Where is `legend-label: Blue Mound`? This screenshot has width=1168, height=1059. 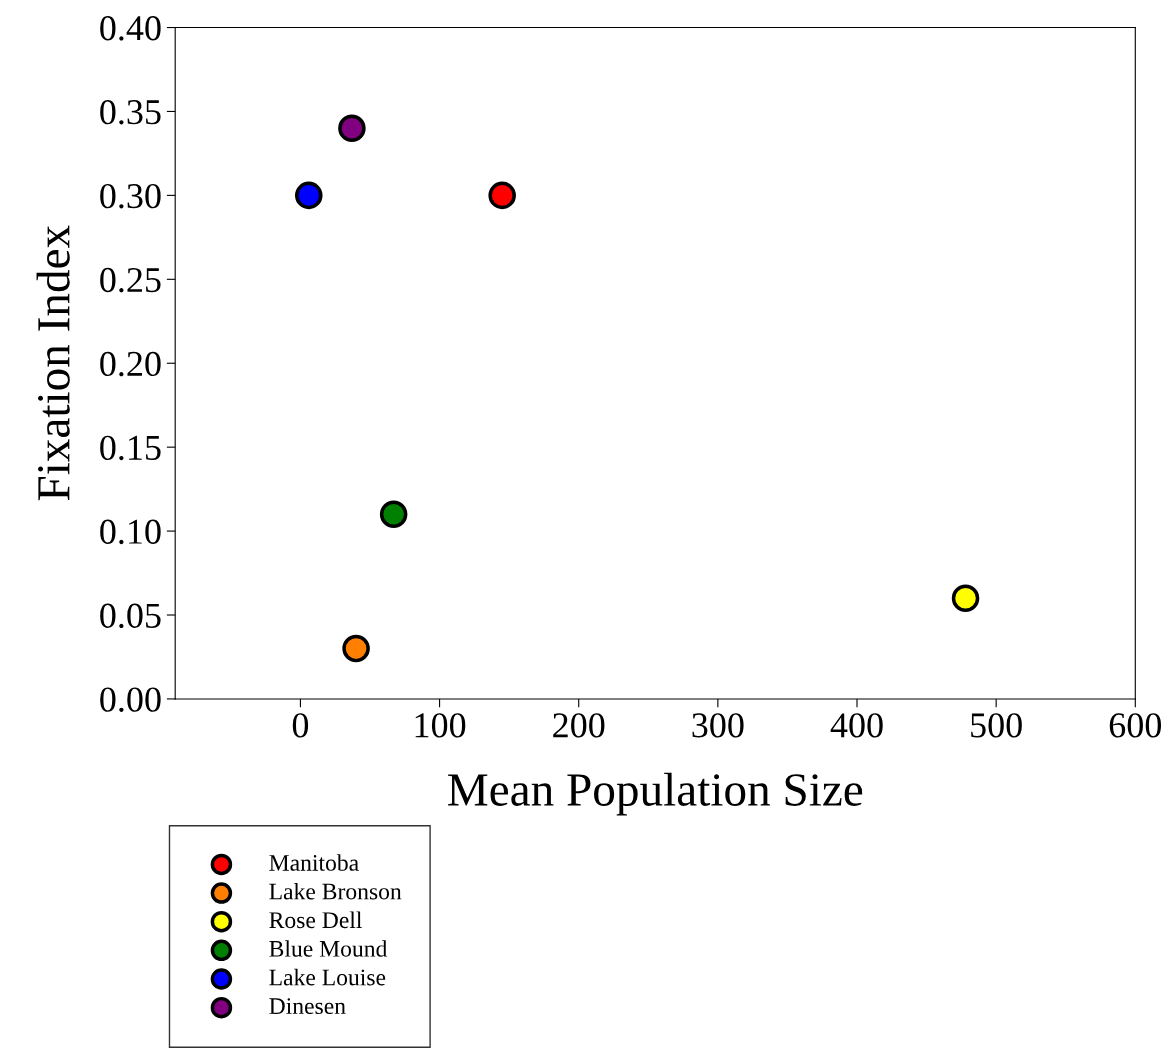 legend-label: Blue Mound is located at coordinates (328, 948).